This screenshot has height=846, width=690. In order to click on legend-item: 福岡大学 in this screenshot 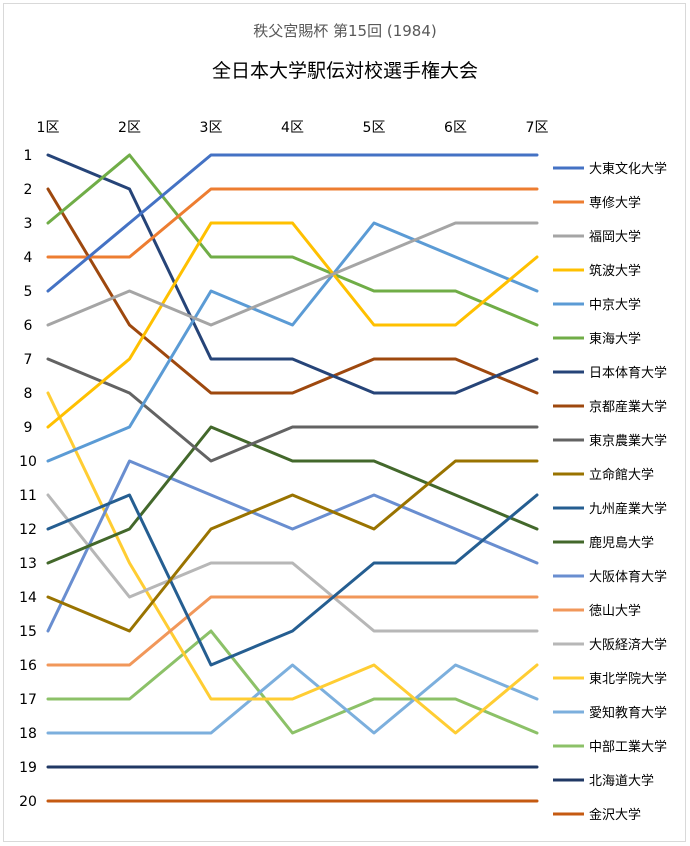, I will do `click(597, 237)`.